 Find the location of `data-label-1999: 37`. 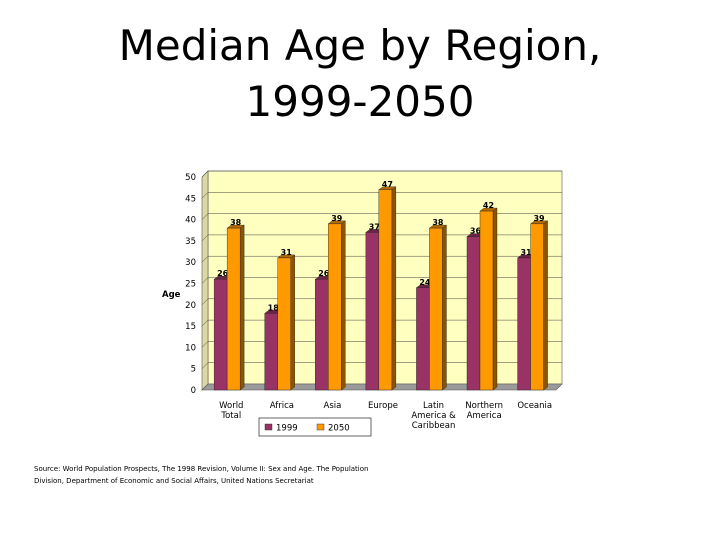

data-label-1999: 37 is located at coordinates (374, 226).